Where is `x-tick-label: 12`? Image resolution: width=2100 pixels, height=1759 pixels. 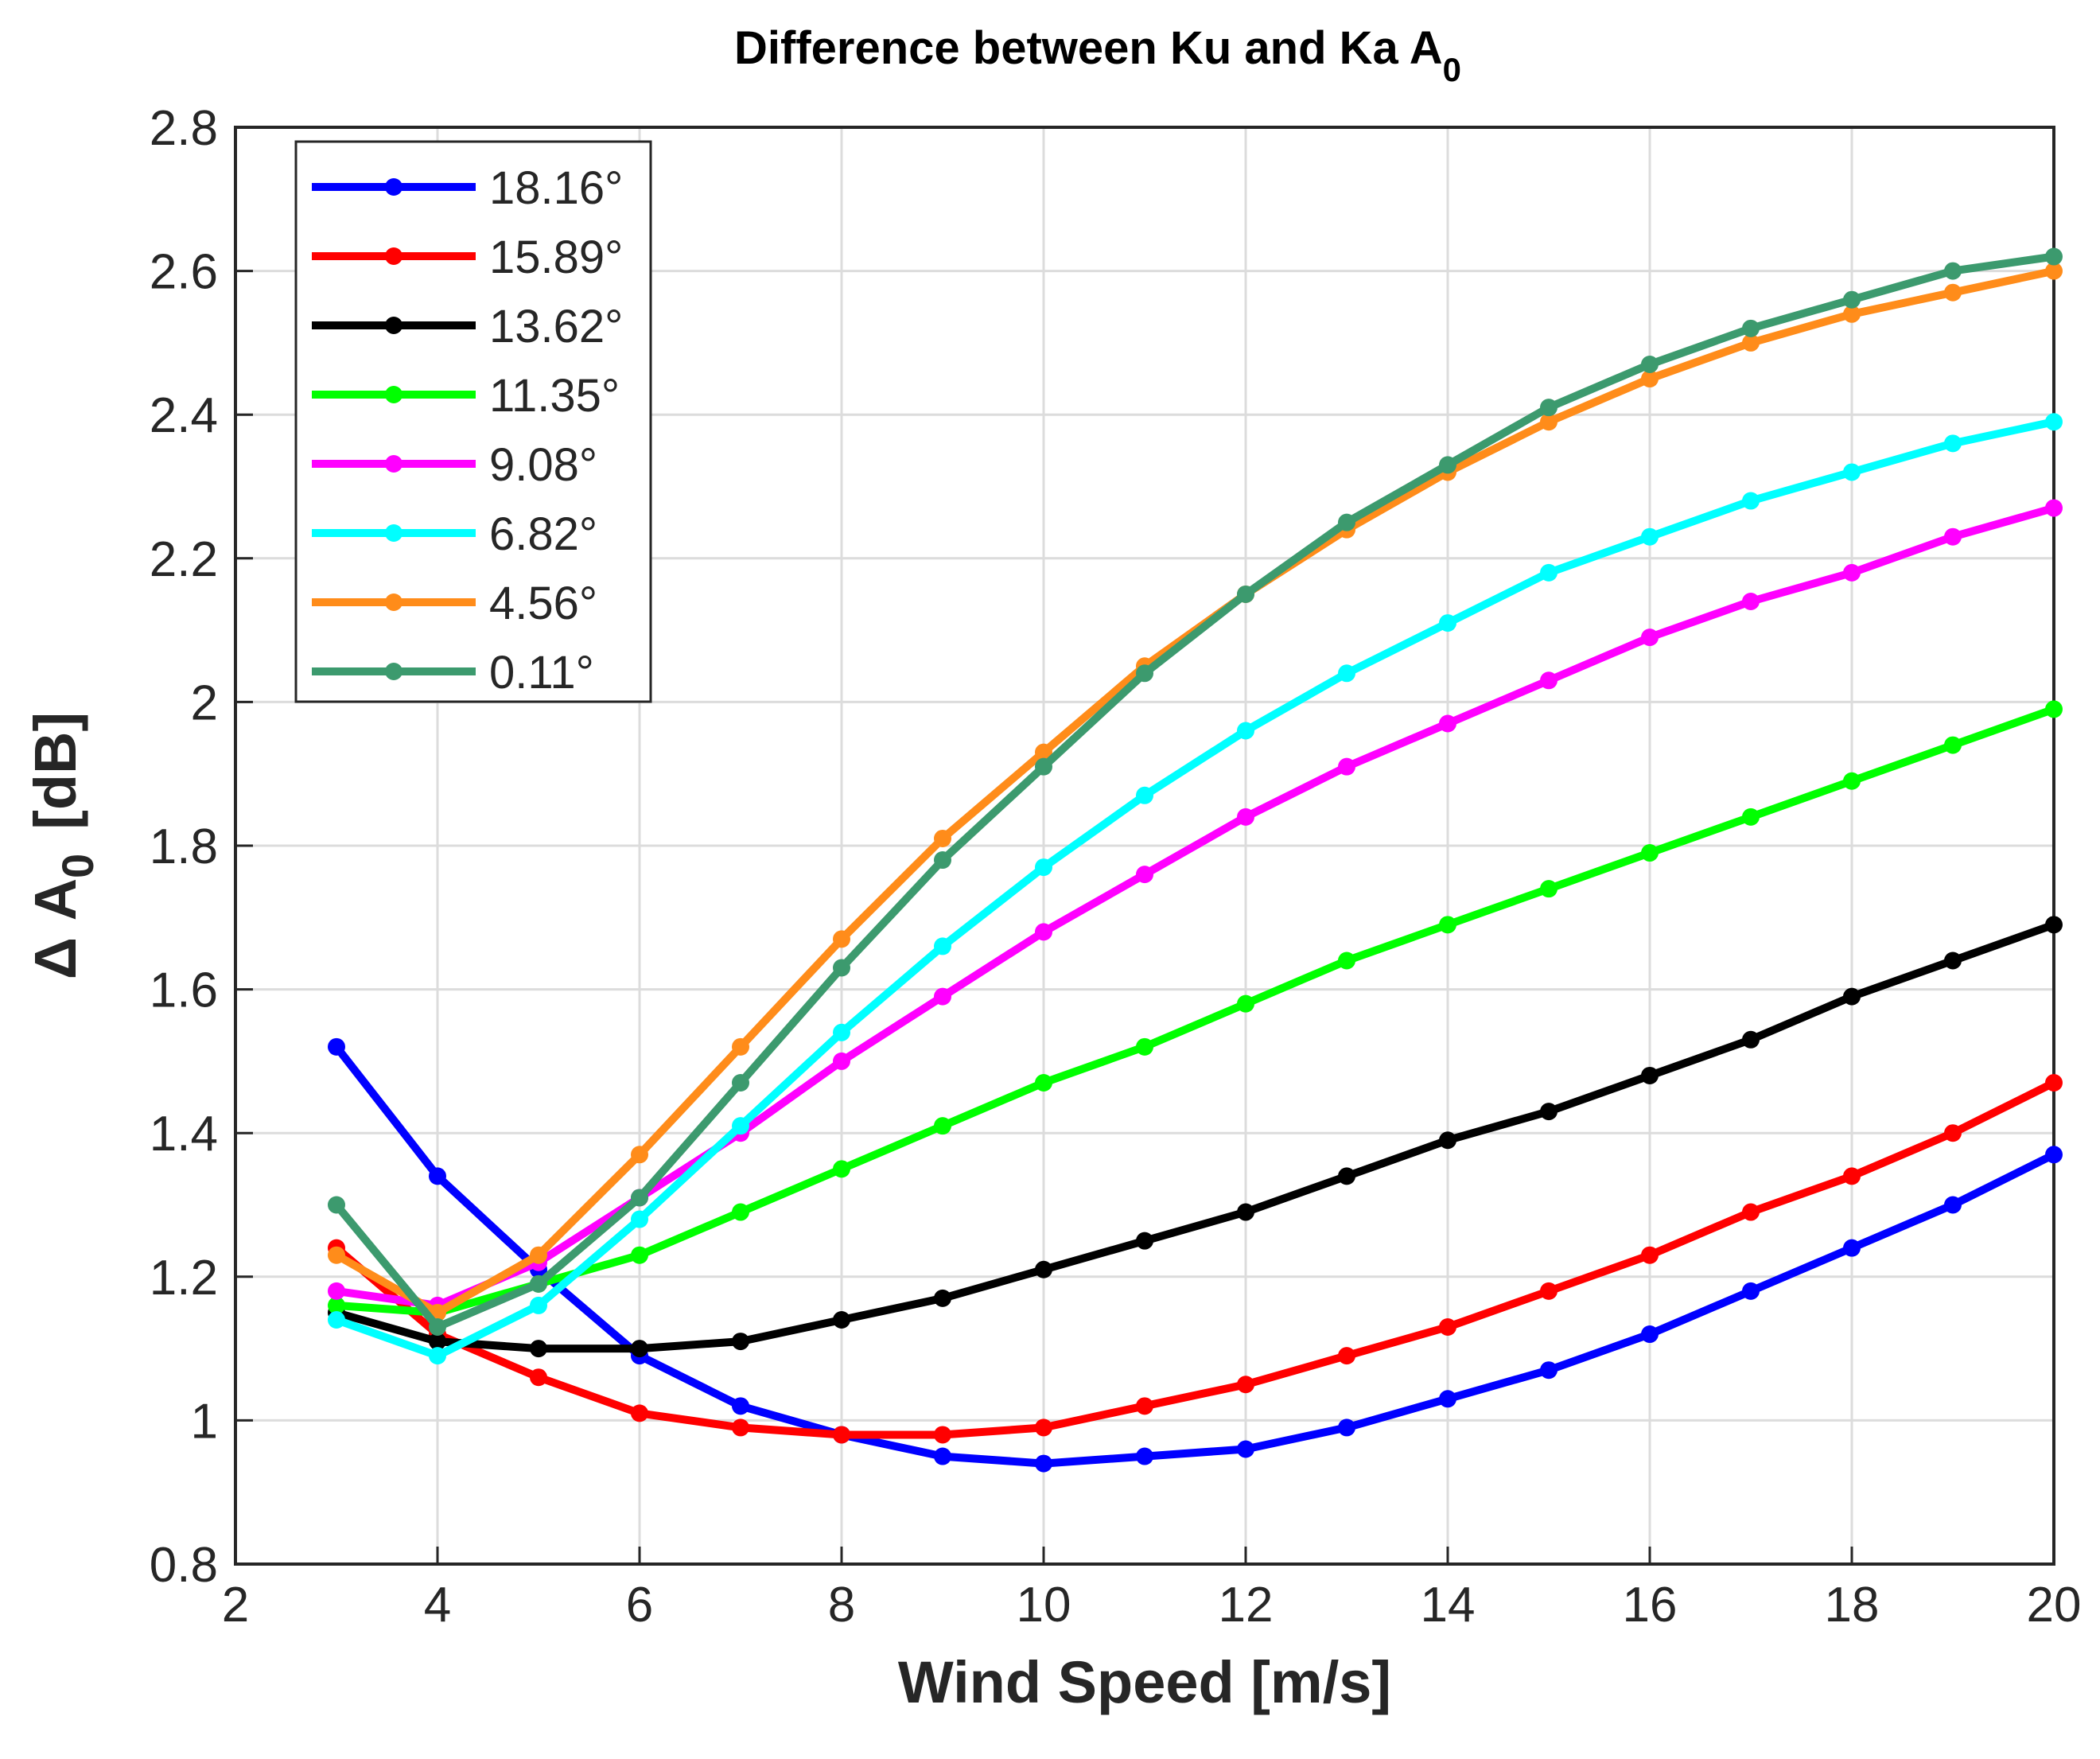 x-tick-label: 12 is located at coordinates (1246, 1605).